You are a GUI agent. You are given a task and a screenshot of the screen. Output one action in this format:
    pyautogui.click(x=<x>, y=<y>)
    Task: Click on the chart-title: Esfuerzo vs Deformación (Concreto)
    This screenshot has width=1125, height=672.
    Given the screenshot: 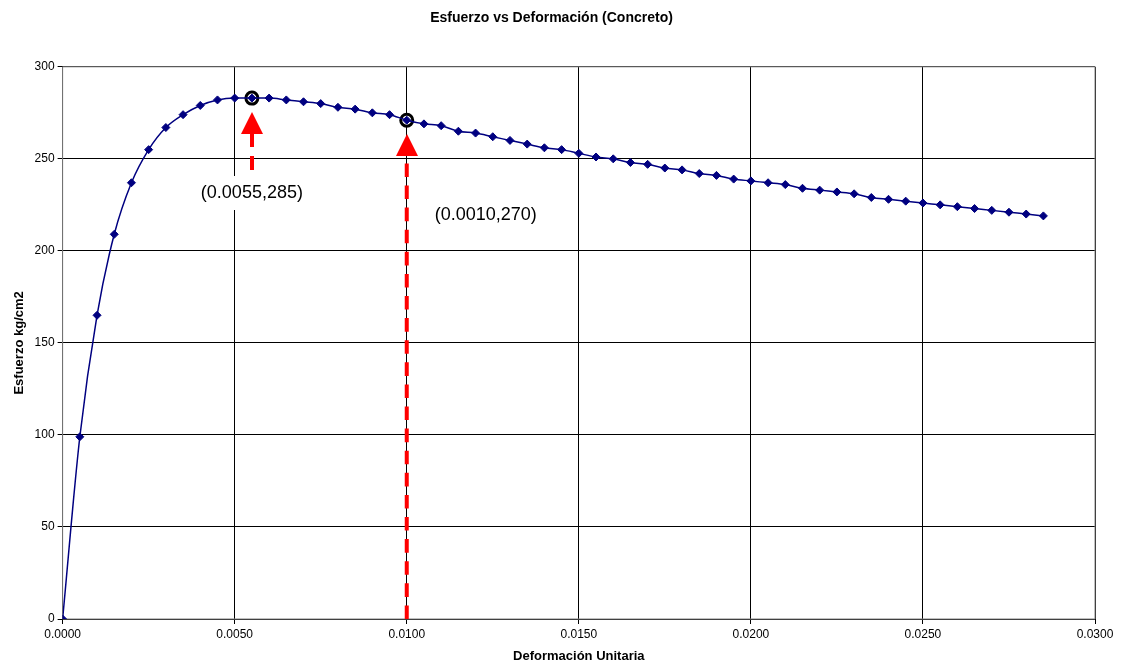 What is the action you would take?
    pyautogui.click(x=551, y=17)
    